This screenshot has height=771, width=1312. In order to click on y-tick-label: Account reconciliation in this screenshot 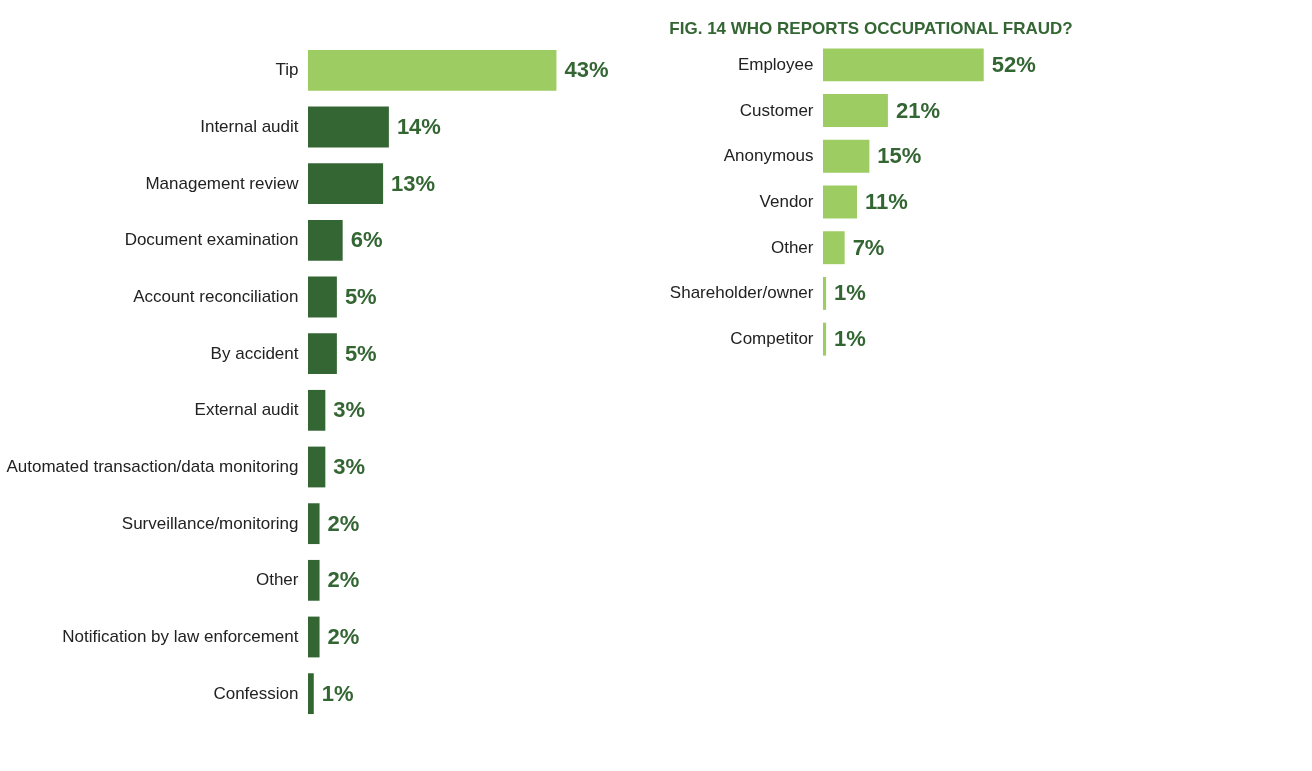, I will do `click(216, 296)`.